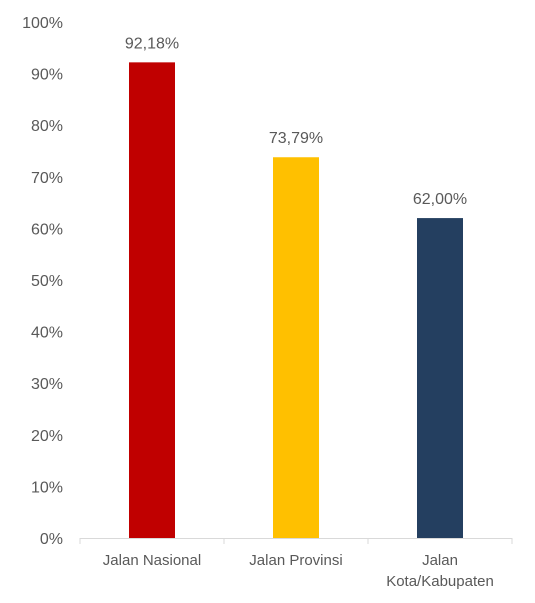  What do you see at coordinates (296, 138) in the screenshot?
I see `data-label: 73,79%` at bounding box center [296, 138].